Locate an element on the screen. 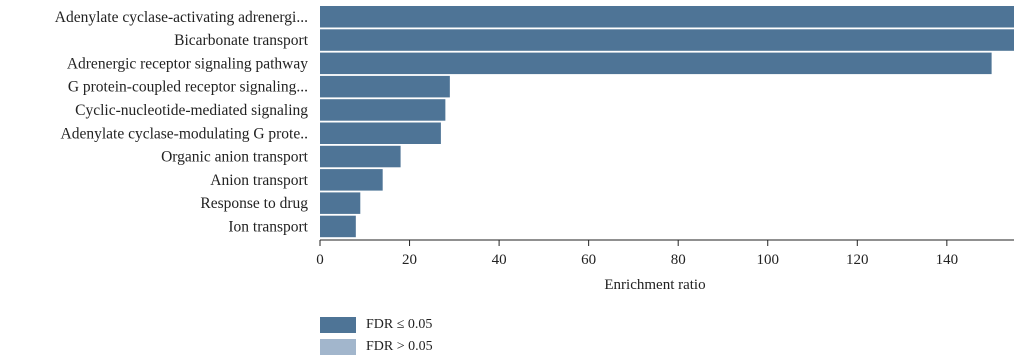 The height and width of the screenshot is (359, 1014). category-label-7: Anion transport is located at coordinates (259, 180).